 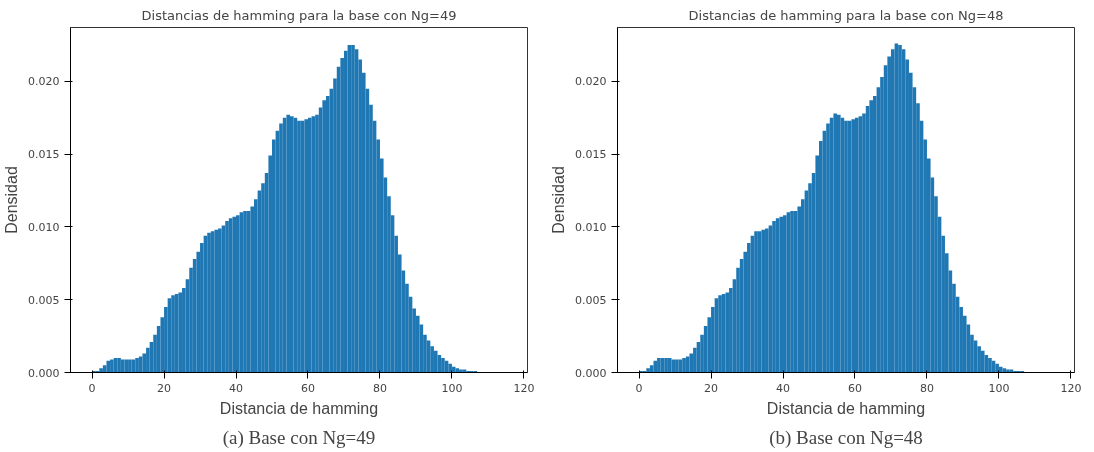 What do you see at coordinates (299, 15) in the screenshot?
I see `chart-title: Distancias de hamming para la base con Ng=49` at bounding box center [299, 15].